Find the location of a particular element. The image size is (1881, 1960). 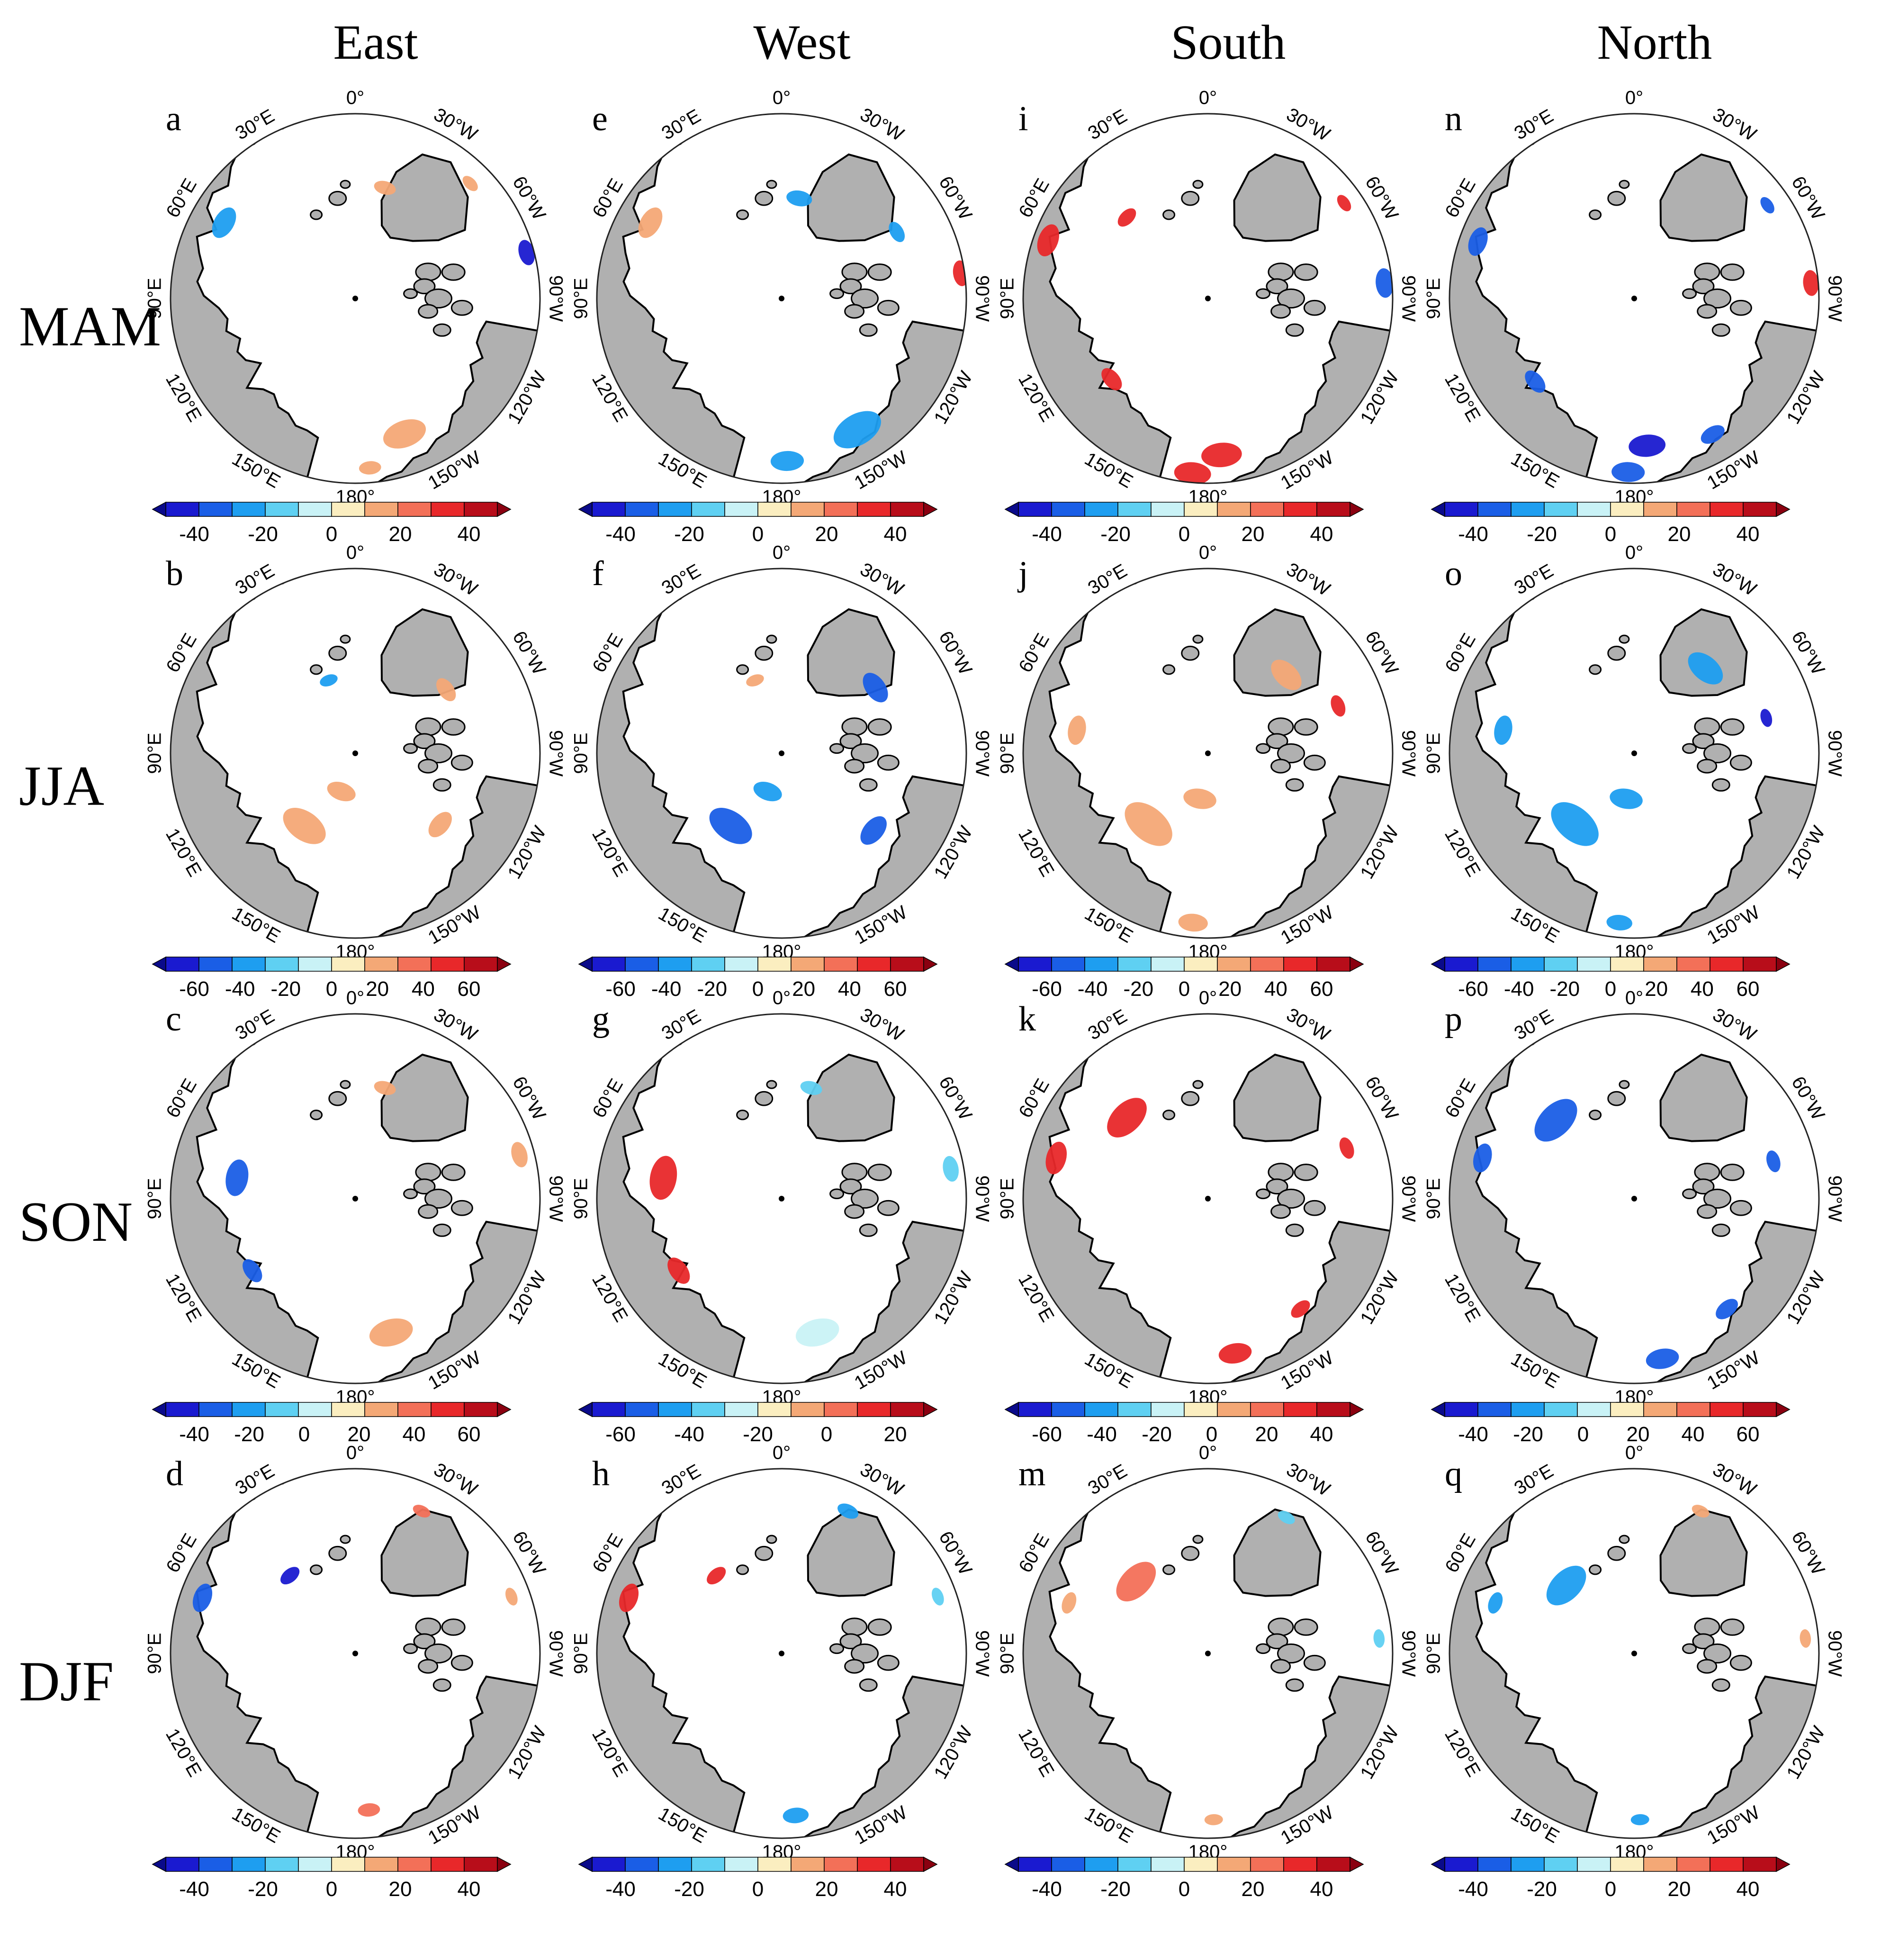

panel-letter: e is located at coordinates (600, 118).